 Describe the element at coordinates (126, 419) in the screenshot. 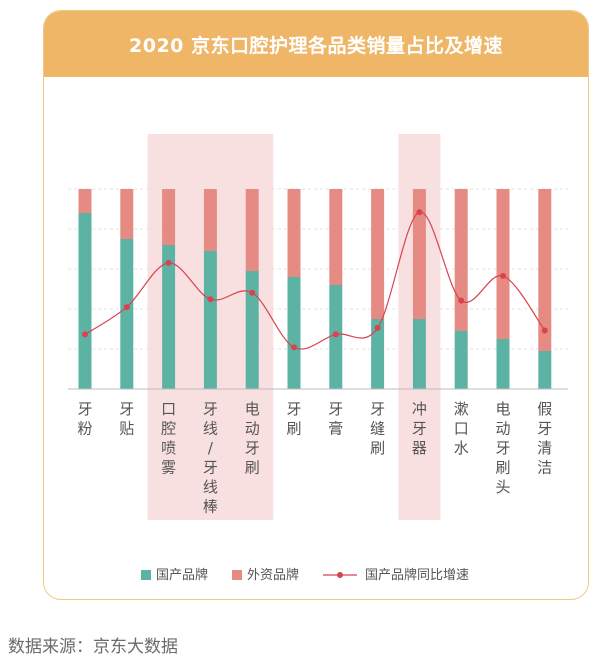

I see `x-tick-label: 牙贴` at that location.